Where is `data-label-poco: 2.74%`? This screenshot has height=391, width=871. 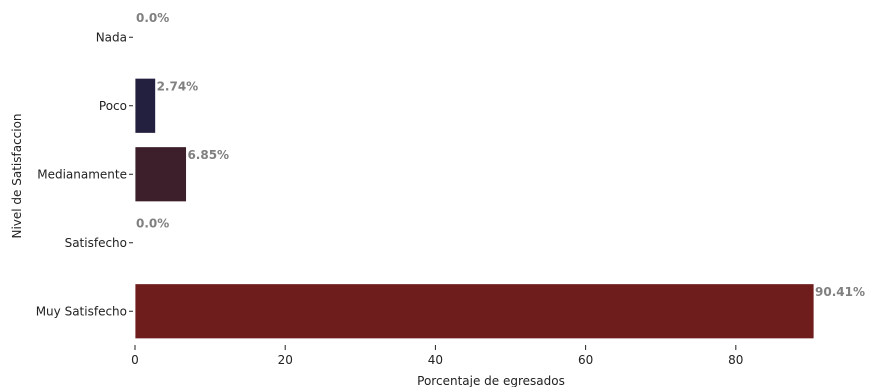 data-label-poco: 2.74% is located at coordinates (178, 86).